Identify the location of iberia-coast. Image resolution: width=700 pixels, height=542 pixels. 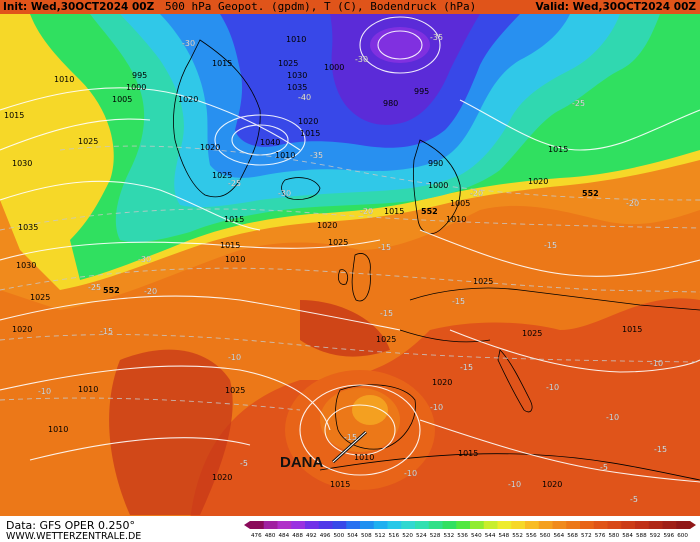
(375, 417).